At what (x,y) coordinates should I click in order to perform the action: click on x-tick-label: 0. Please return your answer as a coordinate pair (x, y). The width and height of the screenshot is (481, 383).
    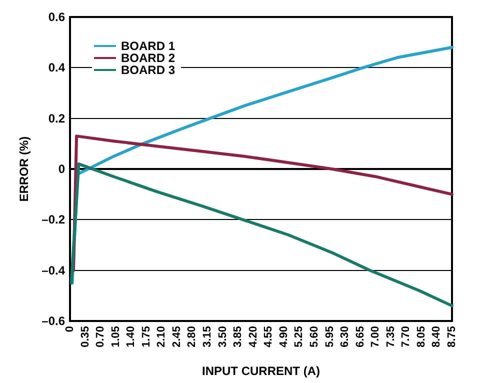
    Looking at the image, I should click on (70, 329).